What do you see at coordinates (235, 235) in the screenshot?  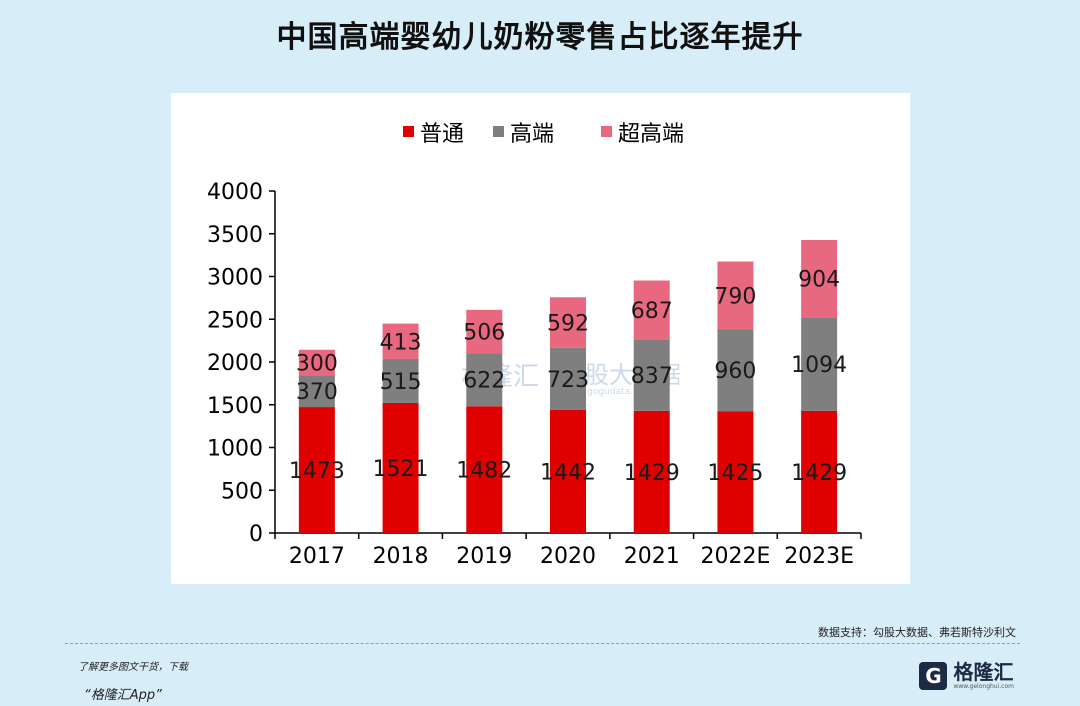 I see `y-tick-label: 3500` at bounding box center [235, 235].